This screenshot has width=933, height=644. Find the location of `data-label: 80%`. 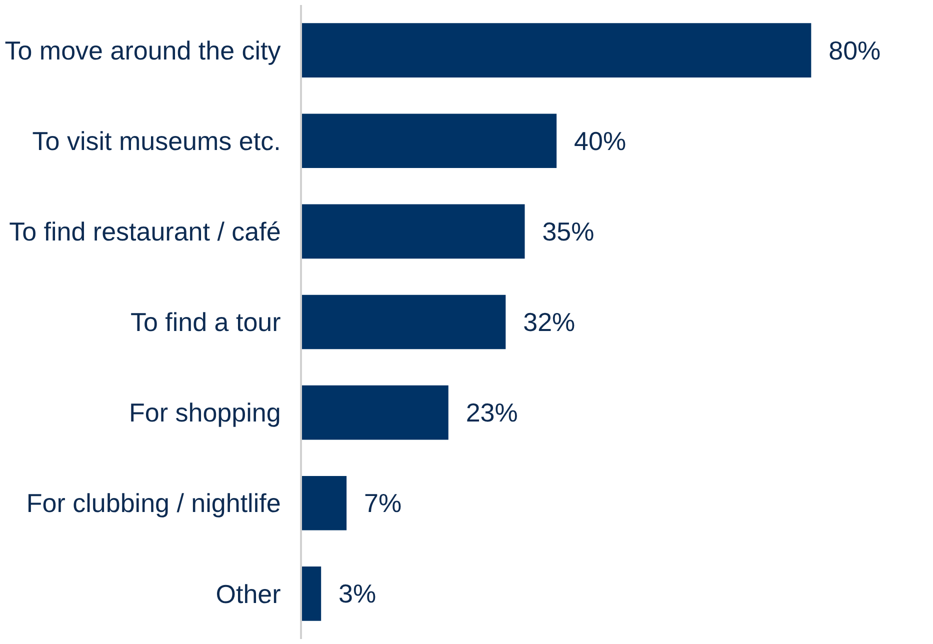

data-label: 80% is located at coordinates (847, 50).